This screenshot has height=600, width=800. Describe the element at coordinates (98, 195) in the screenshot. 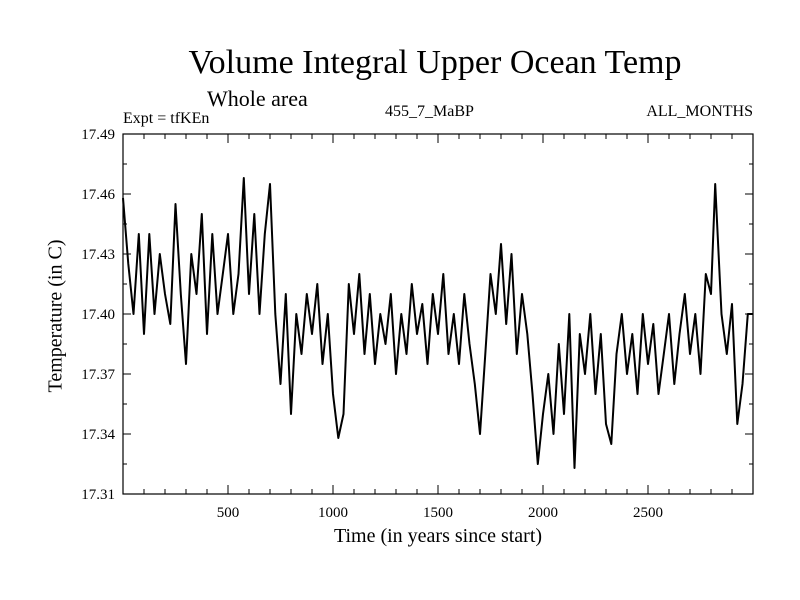

I see `y-tick-label: 17.46` at that location.